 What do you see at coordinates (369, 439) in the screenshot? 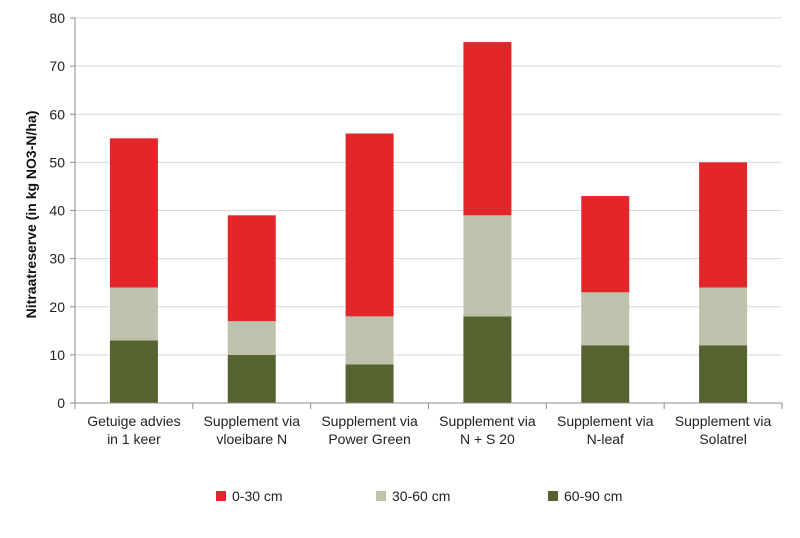
I see `x-tick-label: Power Green` at bounding box center [369, 439].